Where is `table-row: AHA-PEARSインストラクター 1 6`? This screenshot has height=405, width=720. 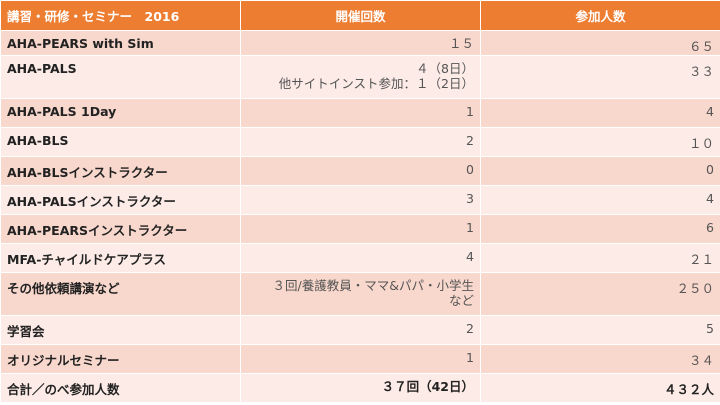 table-row: AHA-PEARSインストラクター 1 6 is located at coordinates (360, 229).